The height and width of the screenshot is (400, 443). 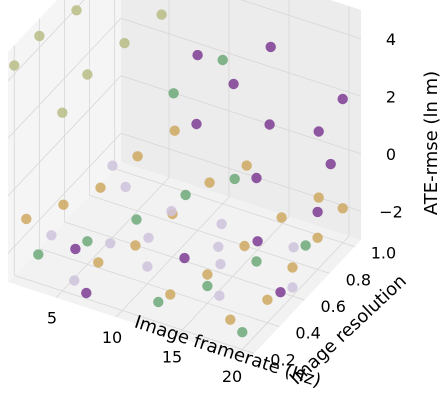 I want to click on y-tick-label: 0.6, so click(x=333, y=306).